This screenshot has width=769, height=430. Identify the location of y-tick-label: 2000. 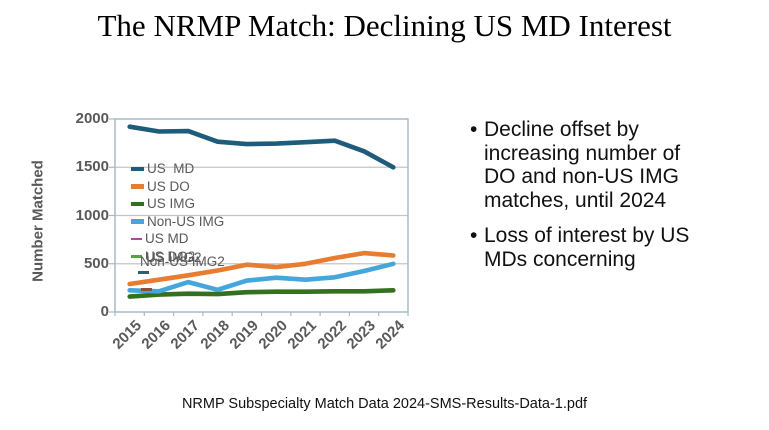
(92, 118).